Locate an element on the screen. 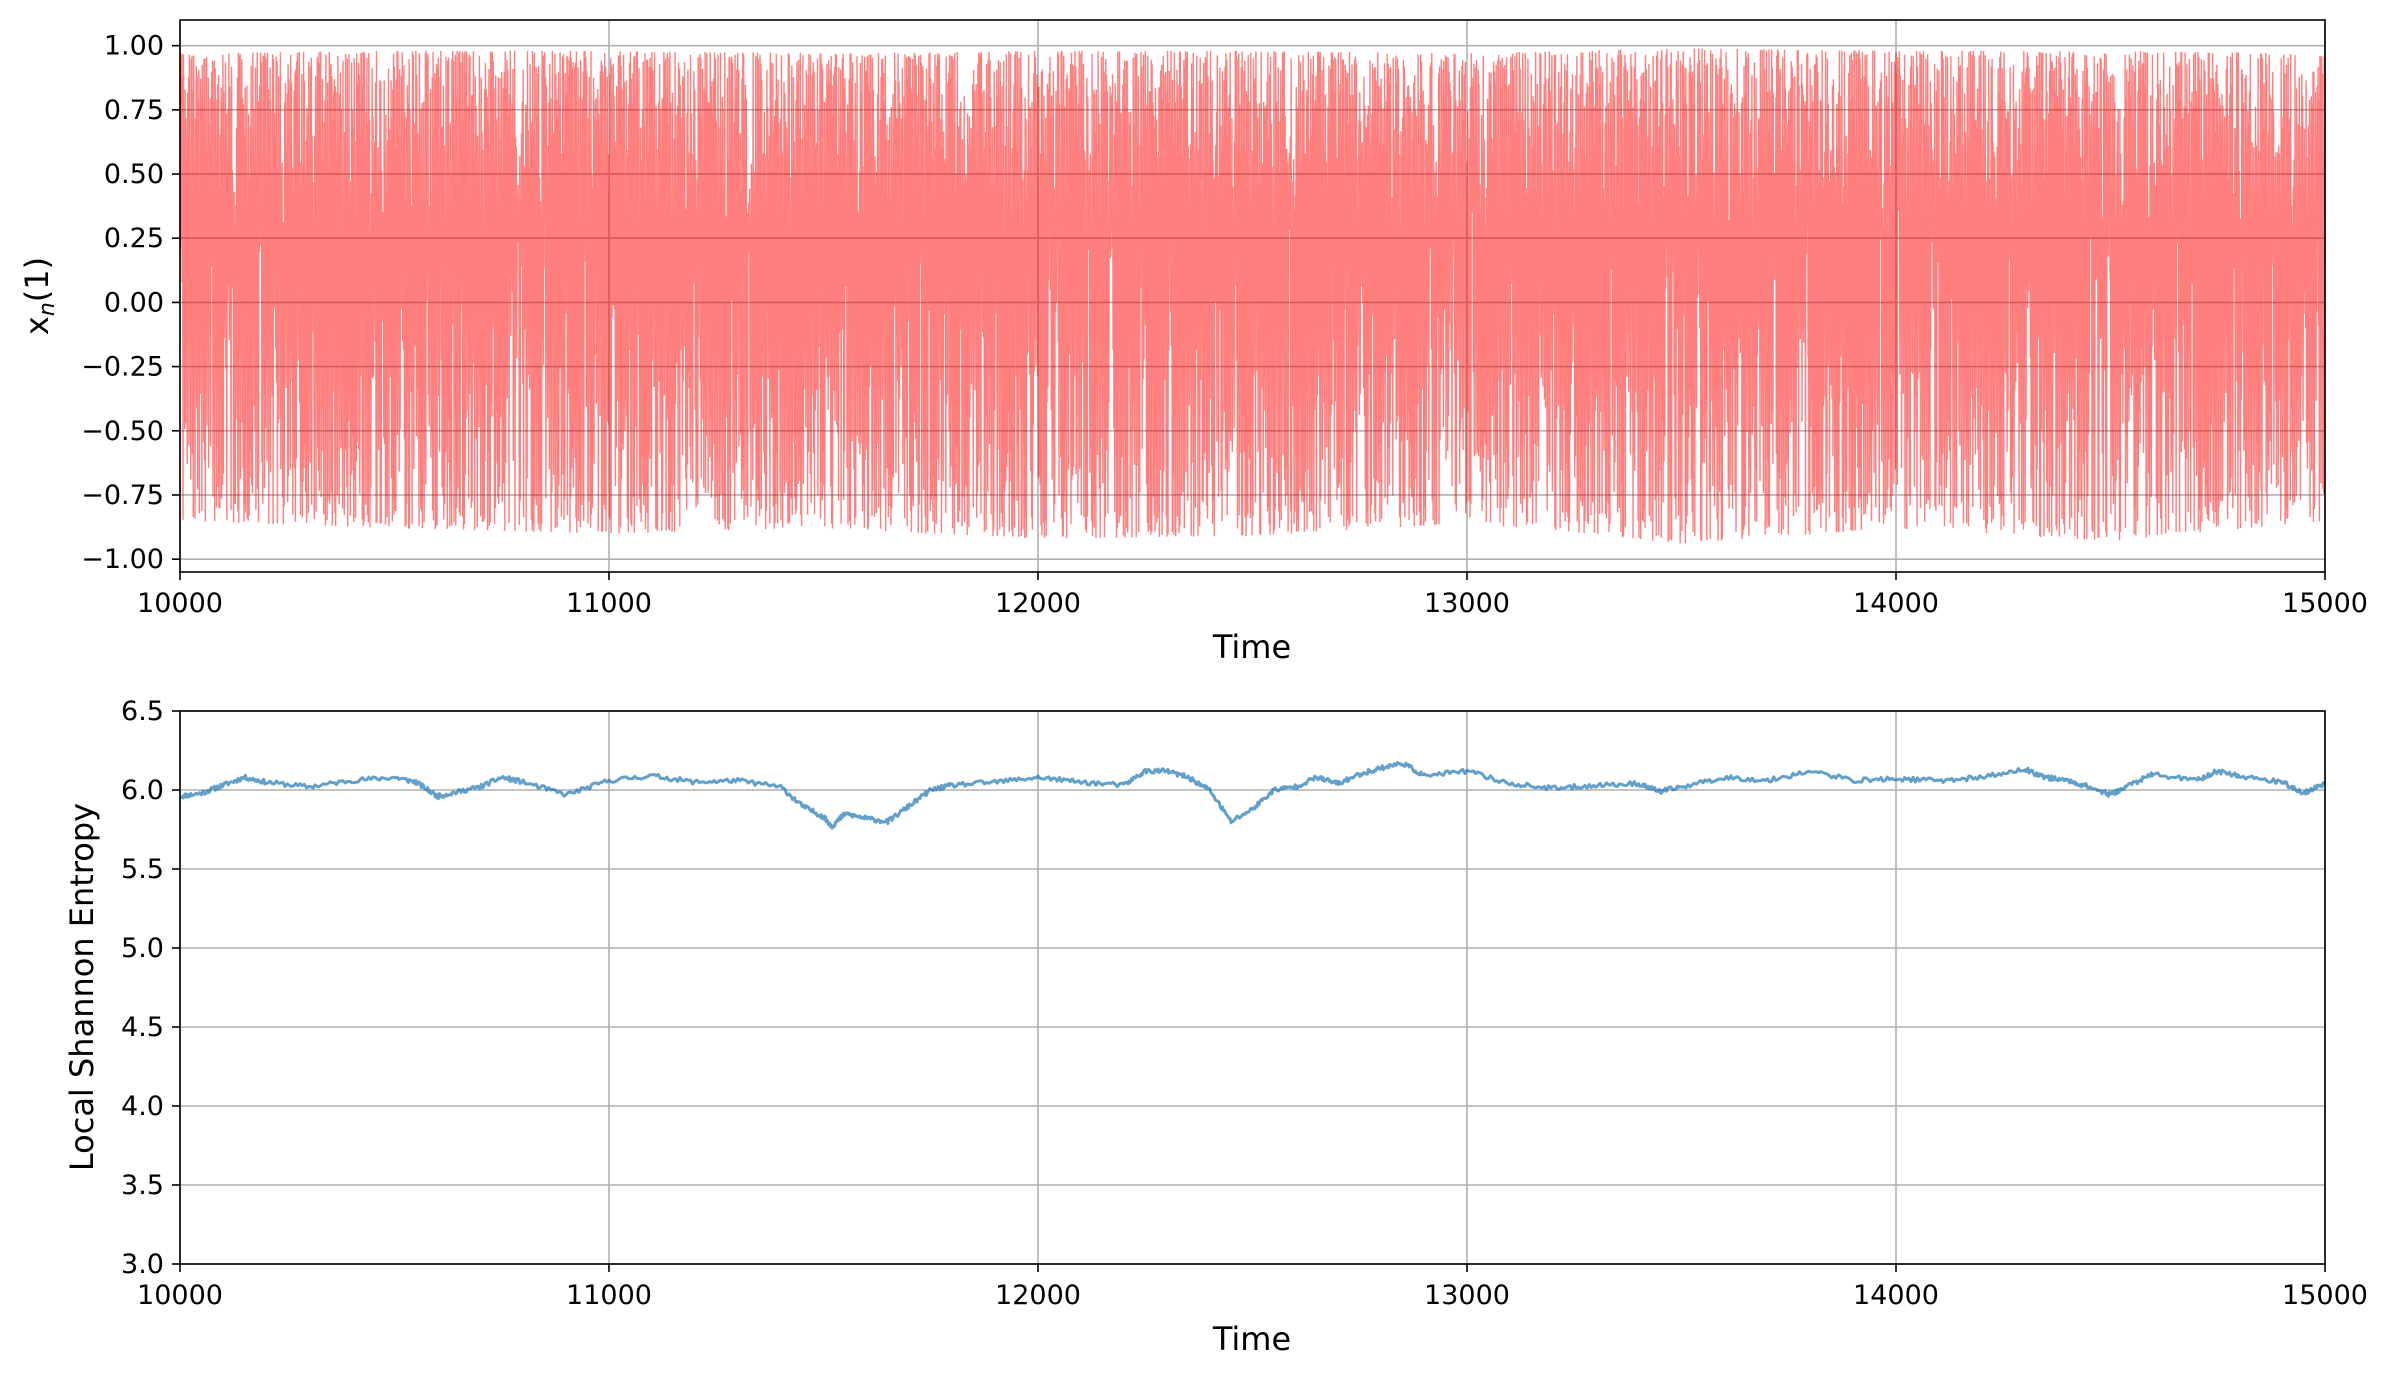 The width and height of the screenshot is (2393, 1376). c1-ytick-label: 0.50 is located at coordinates (134, 174).